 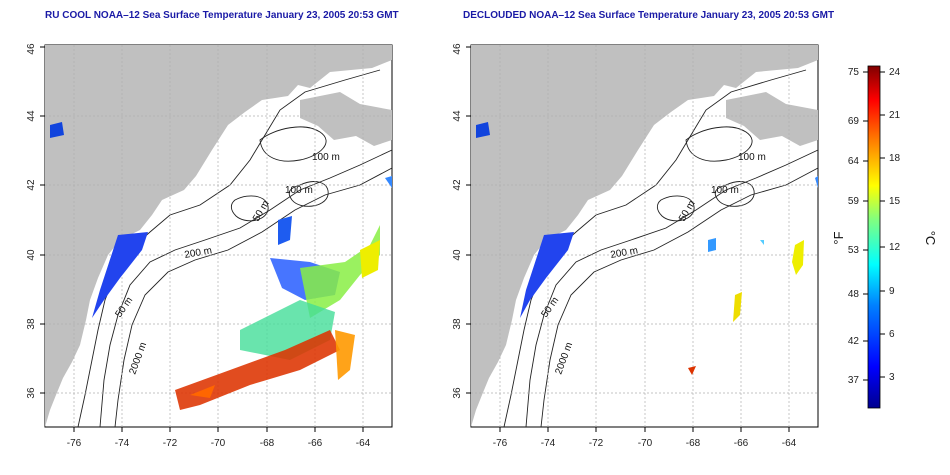 I want to click on colorbar-f-labels: 75 69 64 59 53 48 42 37, so click(x=854, y=226).